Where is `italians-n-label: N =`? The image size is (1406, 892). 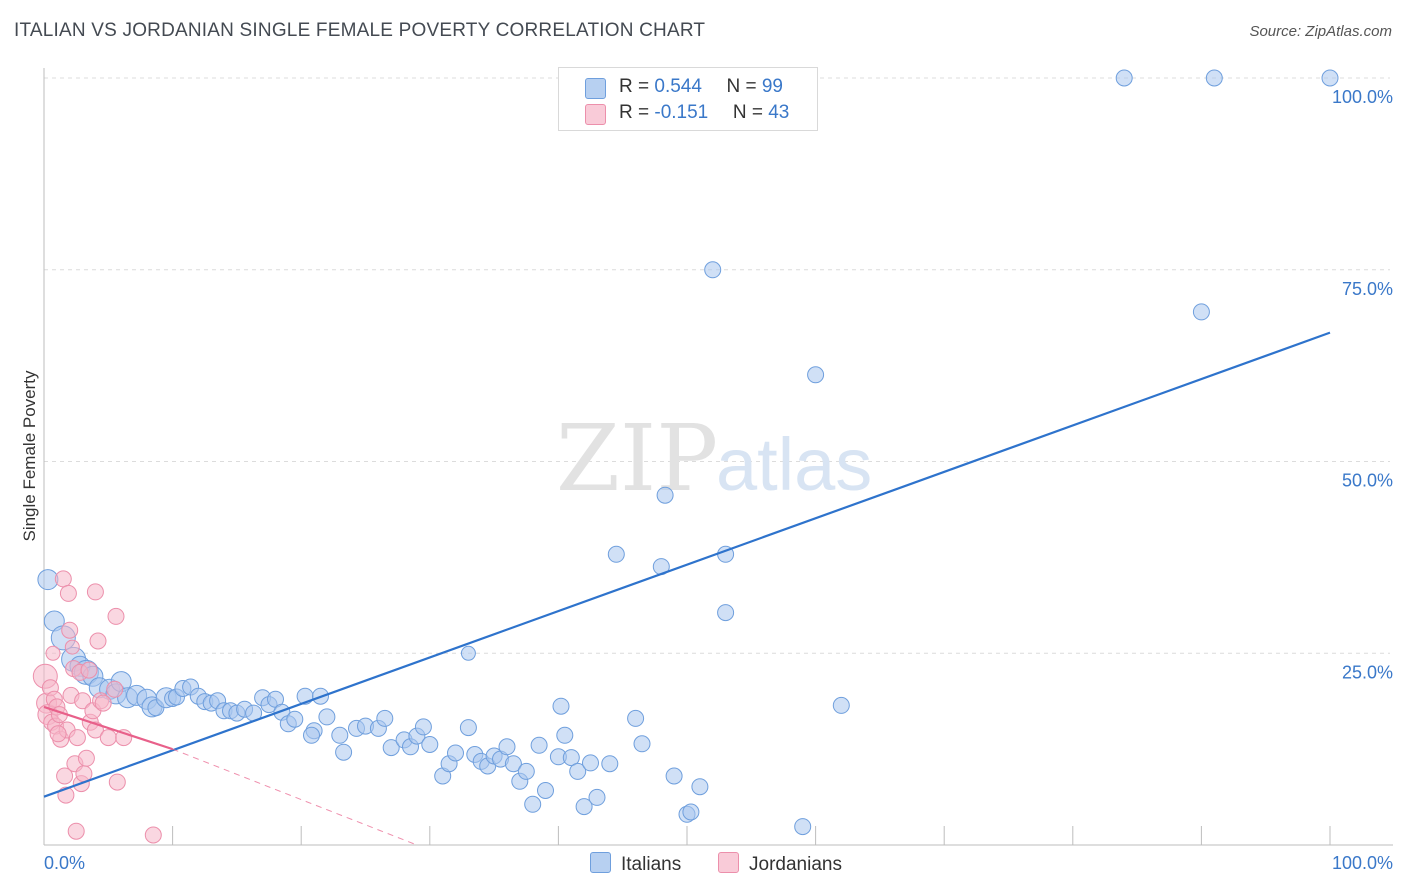 italians-n-label: N = is located at coordinates (744, 86).